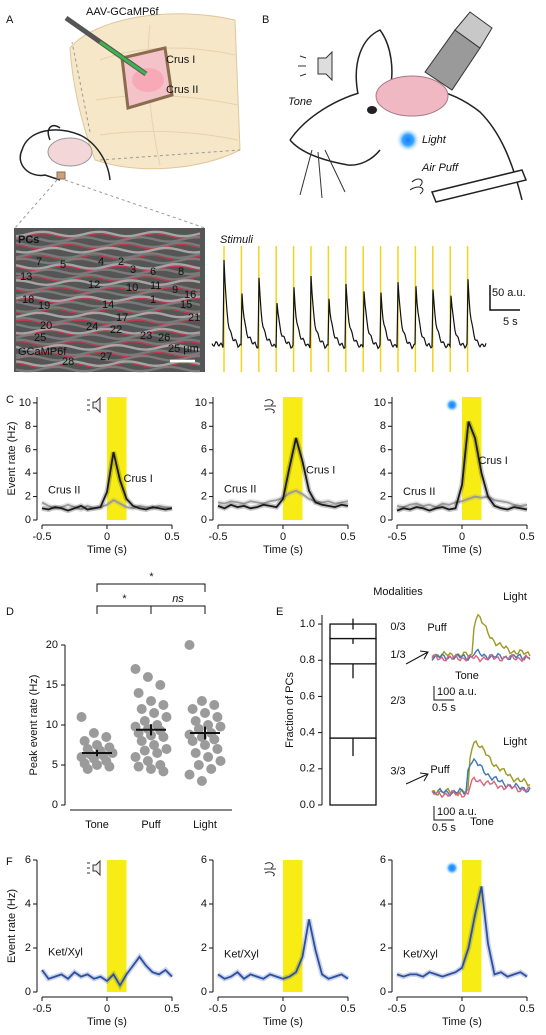 Image resolution: width=546 pixels, height=1035 pixels. Describe the element at coordinates (116, 330) in the screenshot. I see `cell-number: 22` at that location.